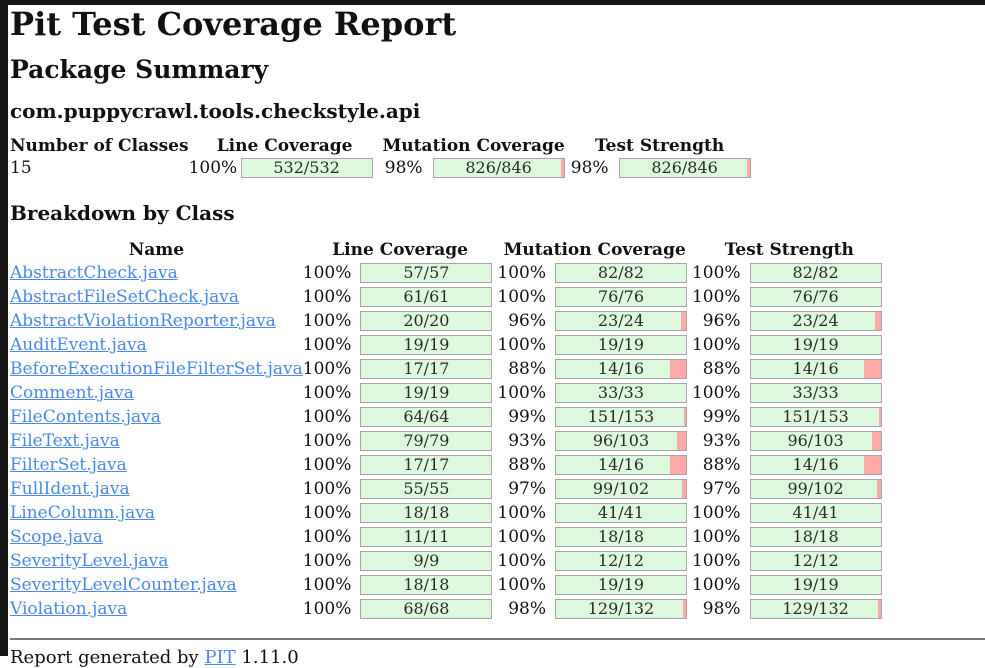  Describe the element at coordinates (72, 393) in the screenshot. I see `class-link: Comment.java` at that location.